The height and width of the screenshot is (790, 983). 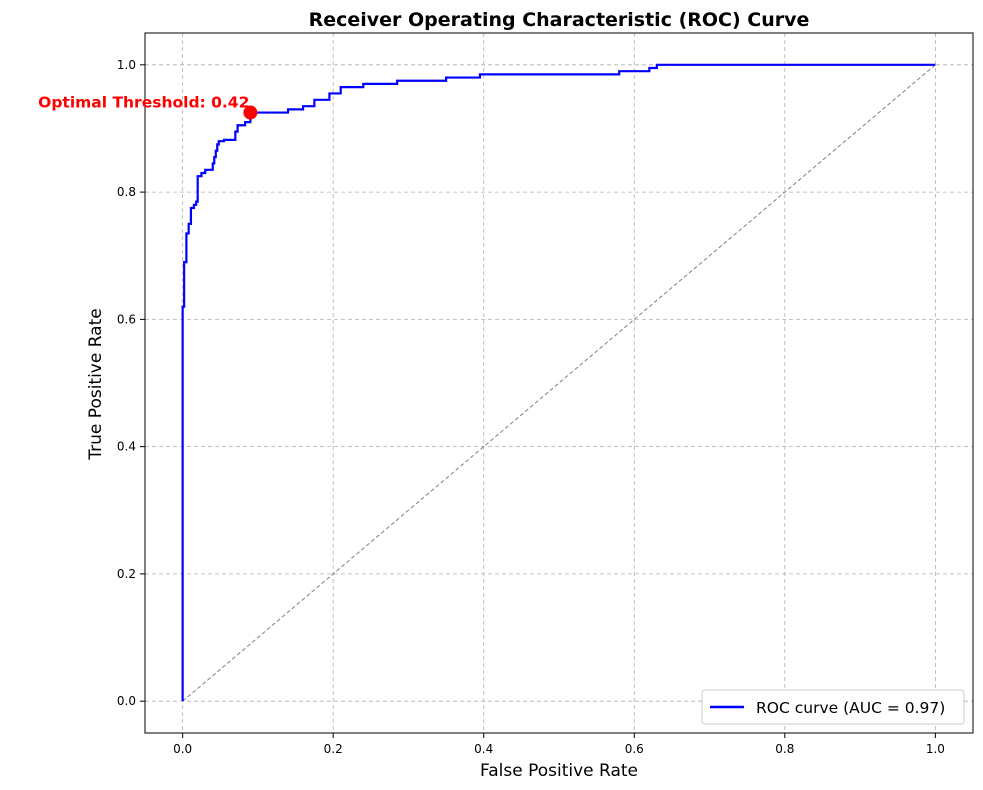 What do you see at coordinates (784, 749) in the screenshot?
I see `x-tick-label: 0.8` at bounding box center [784, 749].